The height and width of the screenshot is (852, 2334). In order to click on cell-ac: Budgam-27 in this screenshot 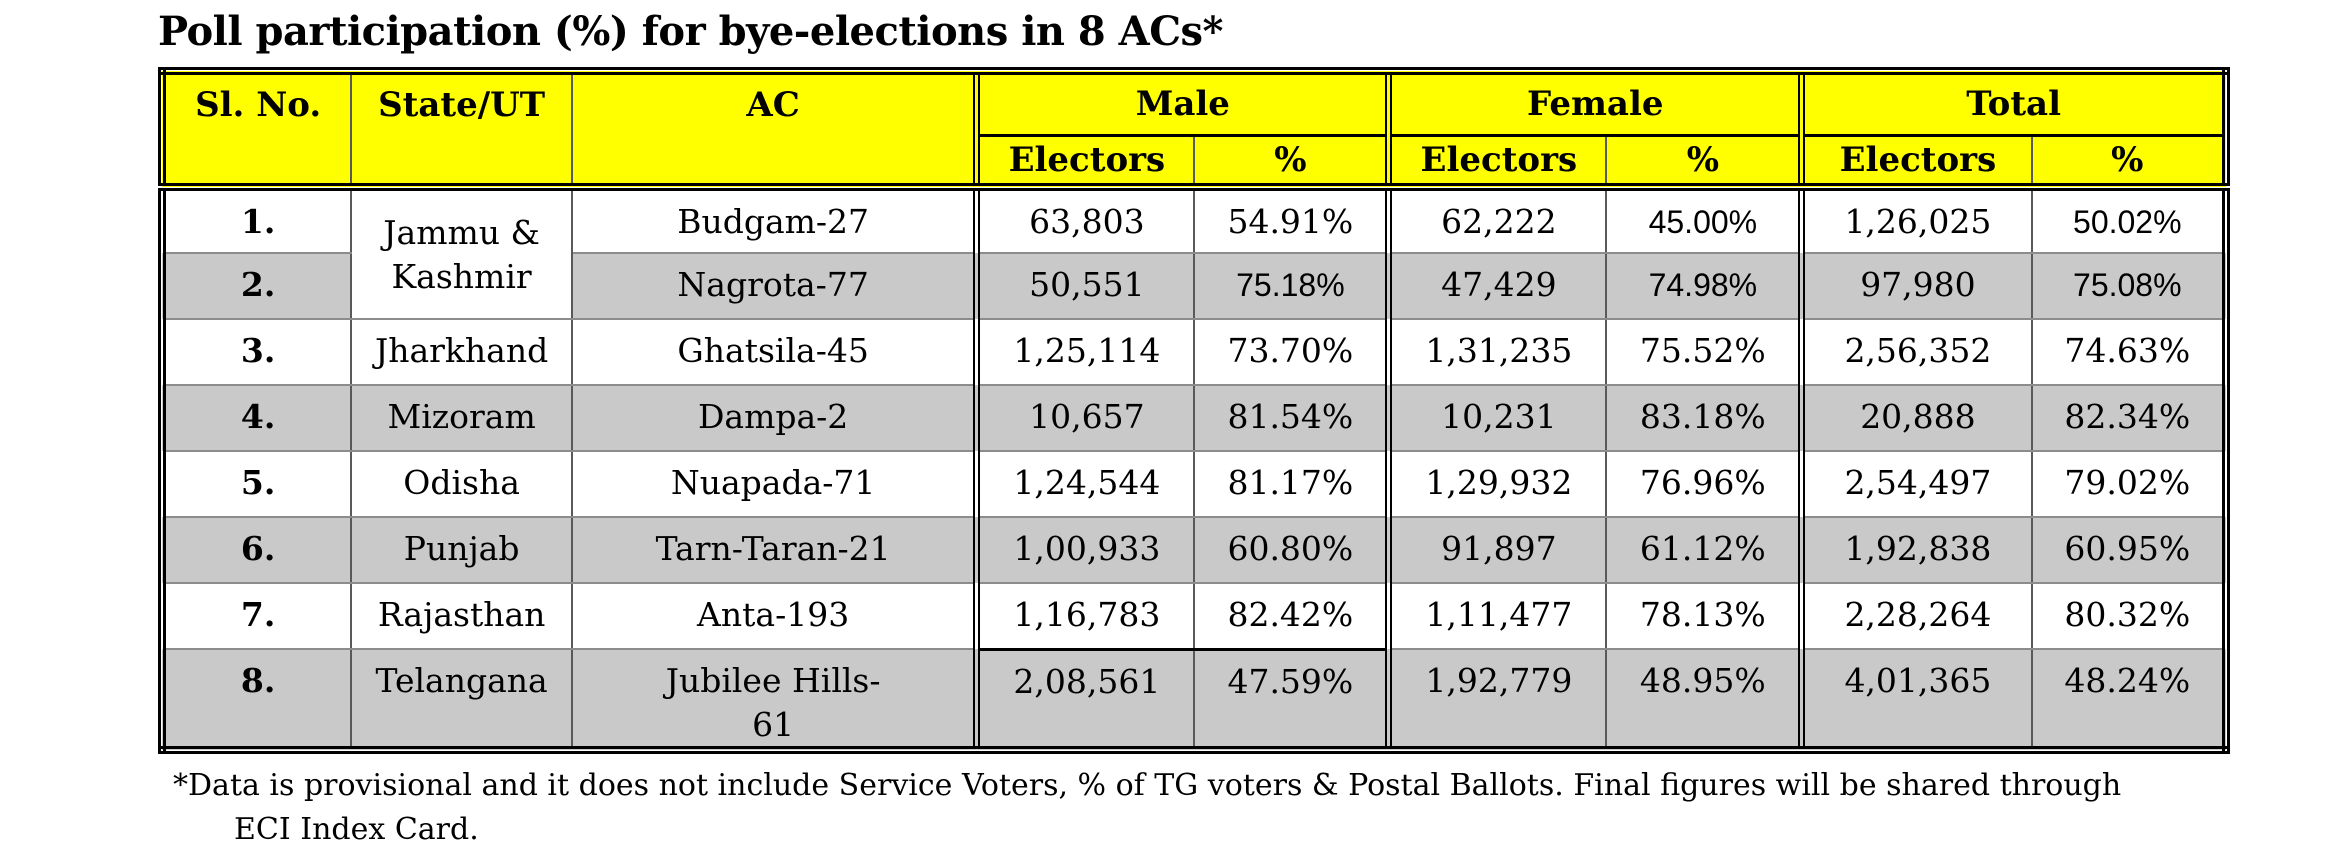, I will do `click(774, 220)`.